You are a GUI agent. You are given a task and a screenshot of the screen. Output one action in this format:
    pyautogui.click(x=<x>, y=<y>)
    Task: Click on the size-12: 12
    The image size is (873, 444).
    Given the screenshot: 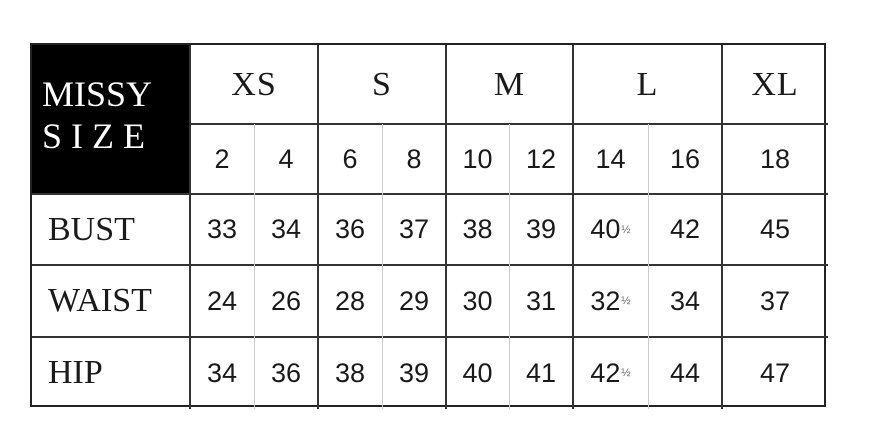 What is the action you would take?
    pyautogui.click(x=541, y=158)
    